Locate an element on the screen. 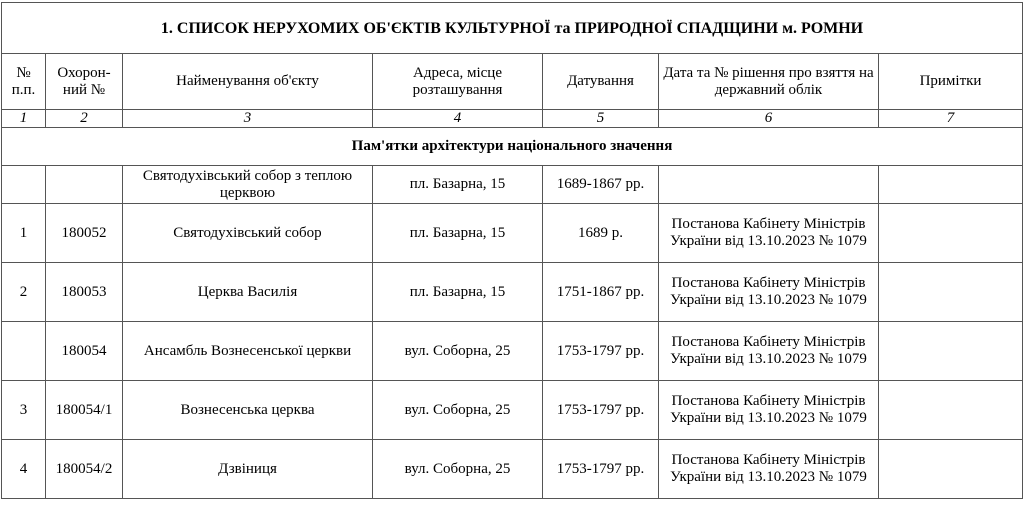 Image resolution: width=1024 pixels, height=507 pixels. cell-num: 4 is located at coordinates (23, 469).